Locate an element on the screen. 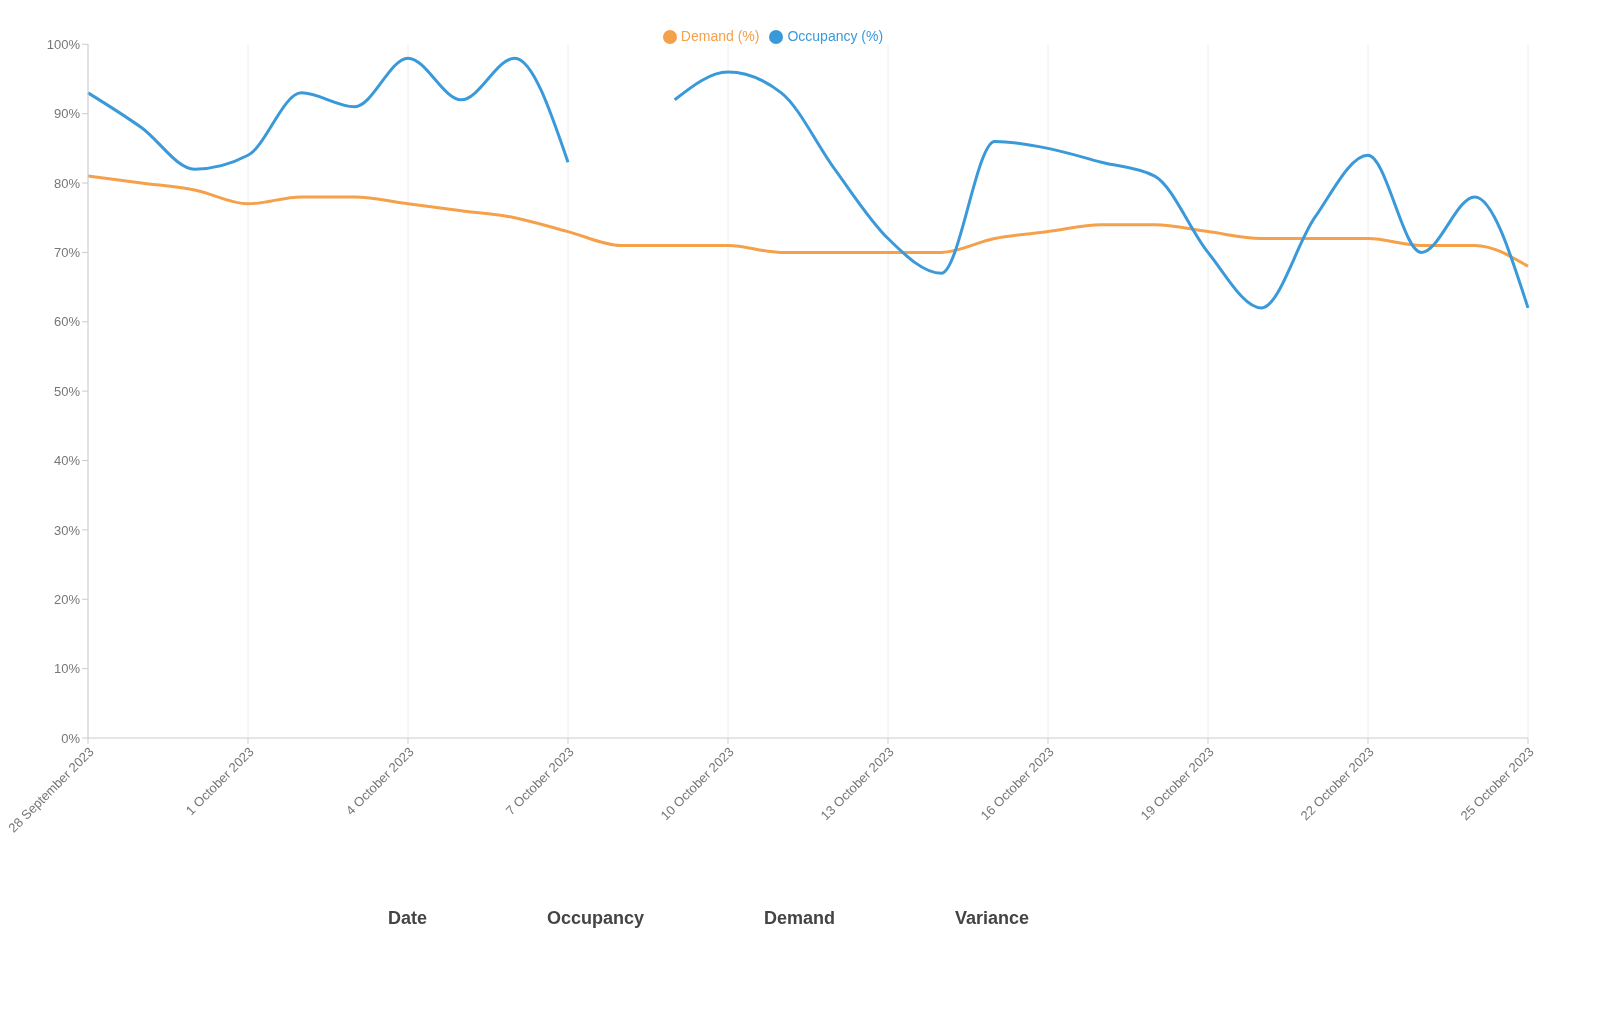  y-tick-label: 30% is located at coordinates (67, 530).